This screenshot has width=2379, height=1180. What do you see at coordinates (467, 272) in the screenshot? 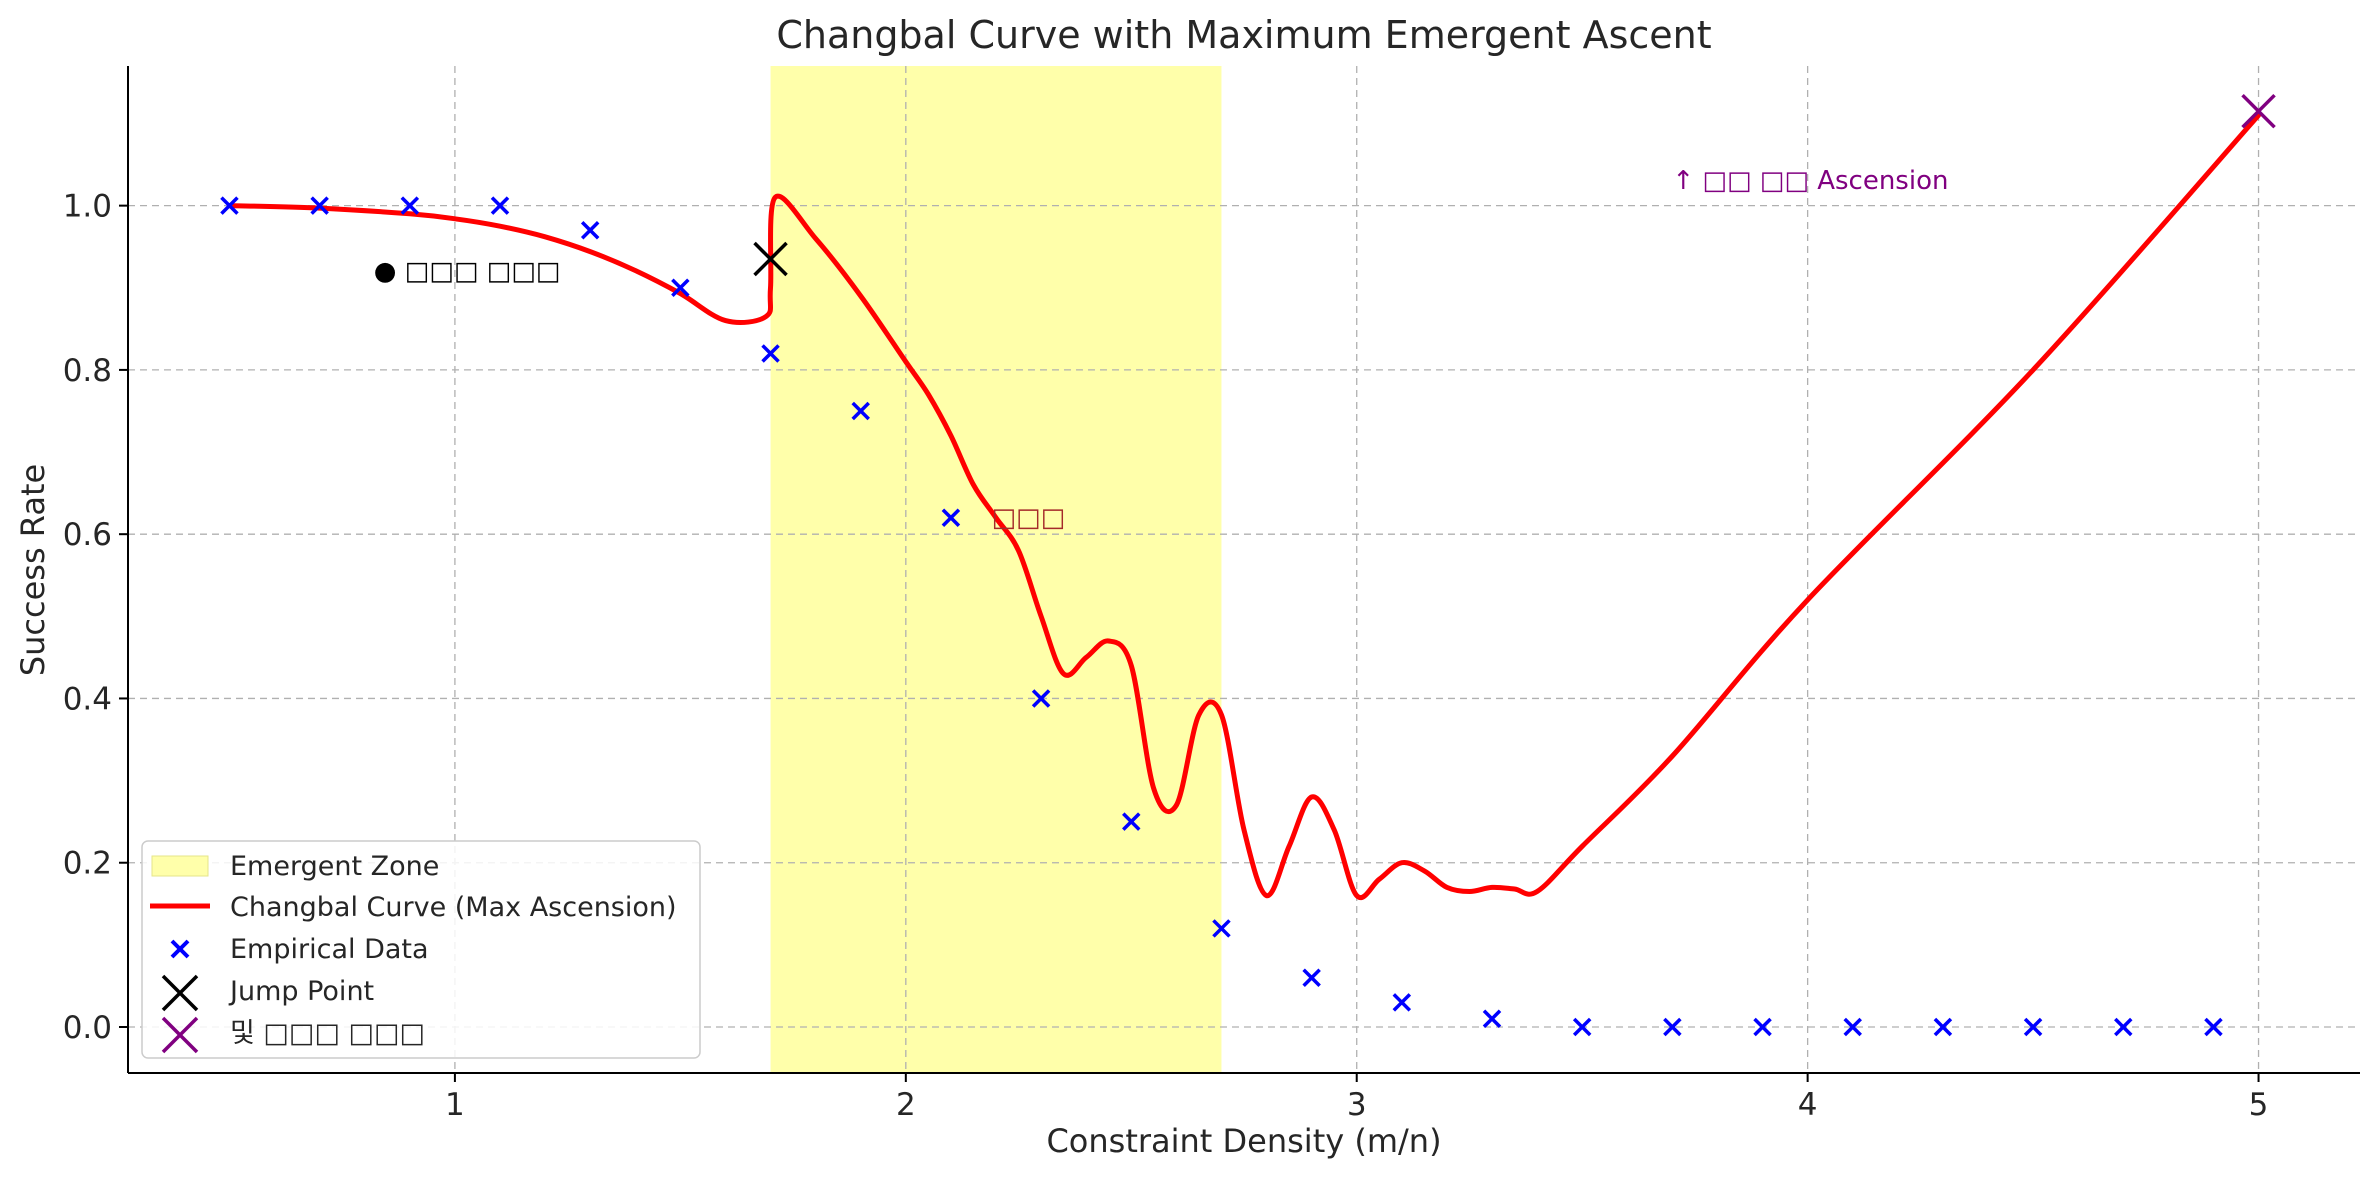
I see `annotation-text: ● □□□ □□□` at bounding box center [467, 272].